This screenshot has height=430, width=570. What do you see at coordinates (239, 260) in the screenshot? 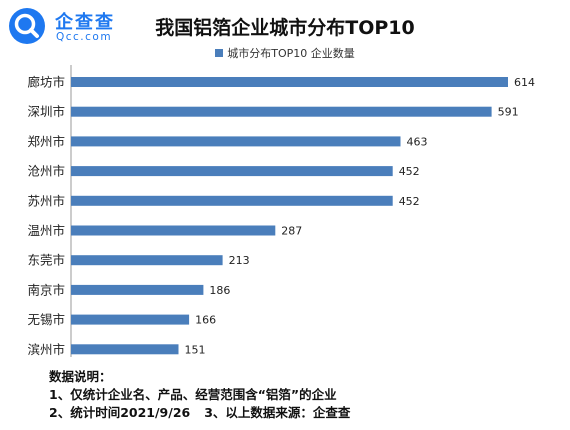
I see `data-label: 213` at bounding box center [239, 260].